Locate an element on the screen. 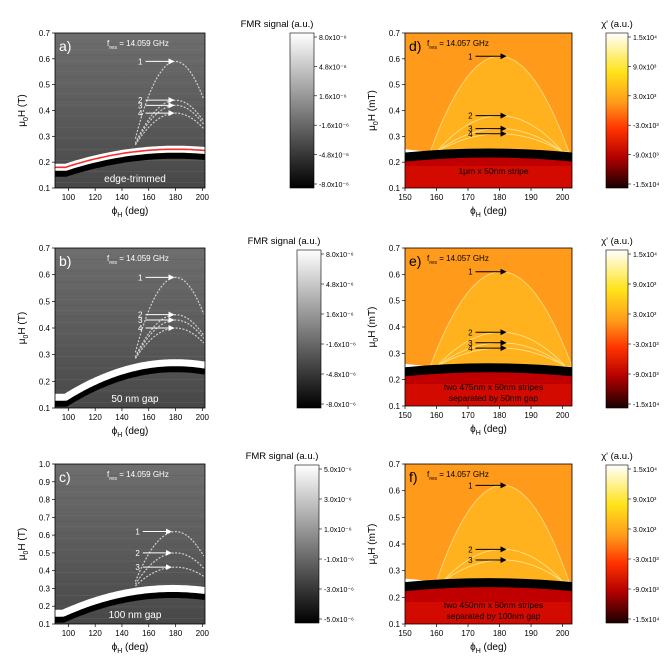  x-tick-label: 170 is located at coordinates (468, 197).